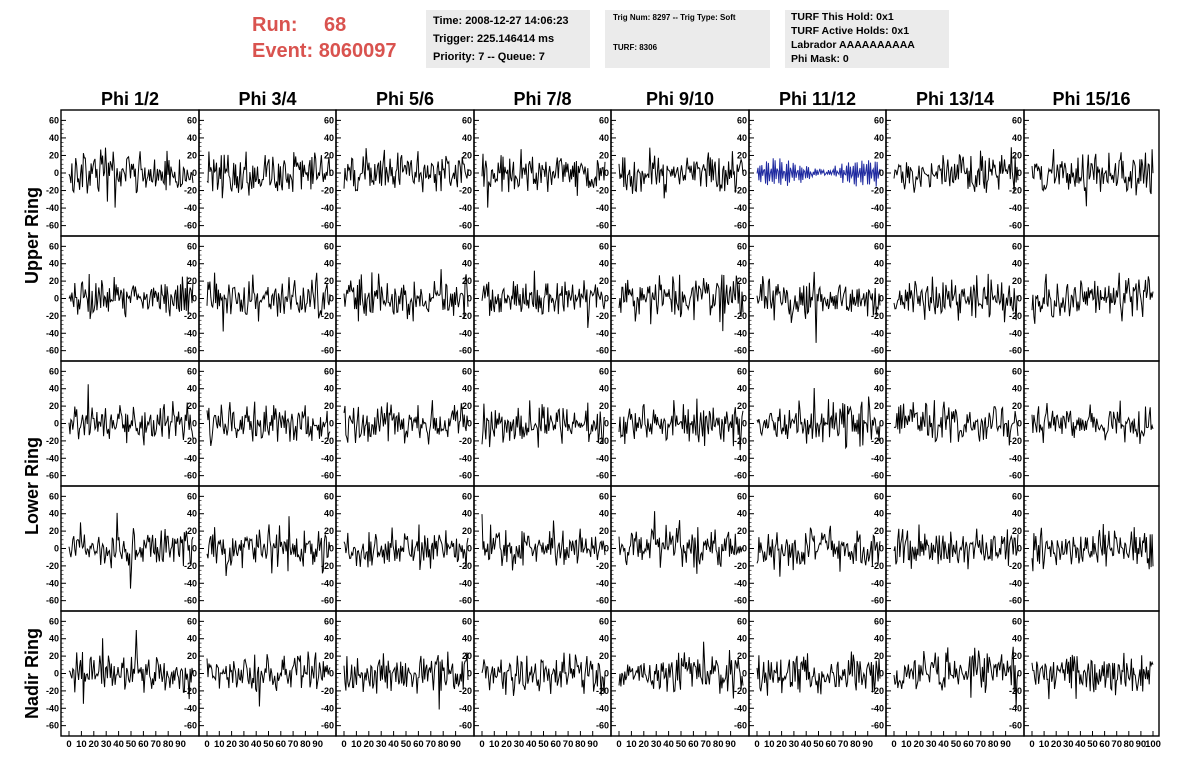 Image resolution: width=1196 pixels, height=772 pixels. What do you see at coordinates (180, 744) in the screenshot?
I see `x-tick-label: 90` at bounding box center [180, 744].